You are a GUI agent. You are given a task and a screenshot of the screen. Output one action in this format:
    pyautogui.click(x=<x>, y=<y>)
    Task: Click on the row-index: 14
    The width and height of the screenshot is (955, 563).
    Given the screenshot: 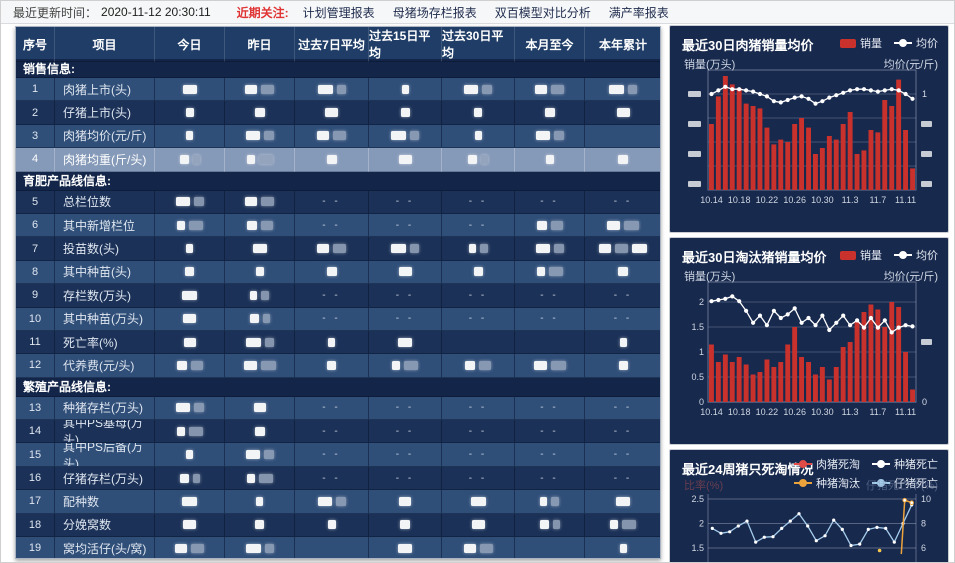 What is the action you would take?
    pyautogui.click(x=35, y=432)
    